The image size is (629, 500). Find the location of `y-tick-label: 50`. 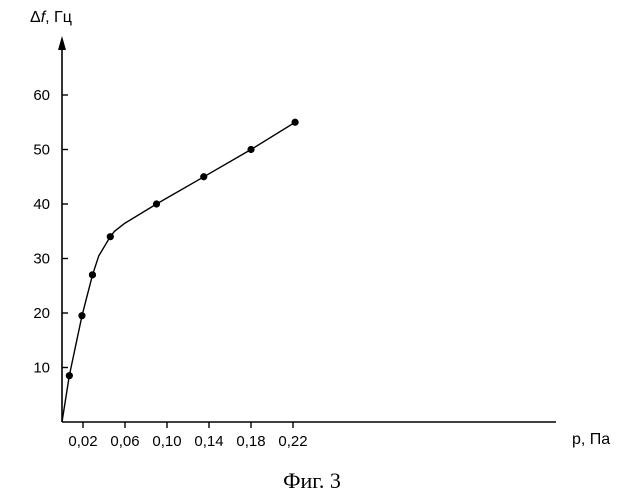

y-tick-label: 50 is located at coordinates (41, 150).